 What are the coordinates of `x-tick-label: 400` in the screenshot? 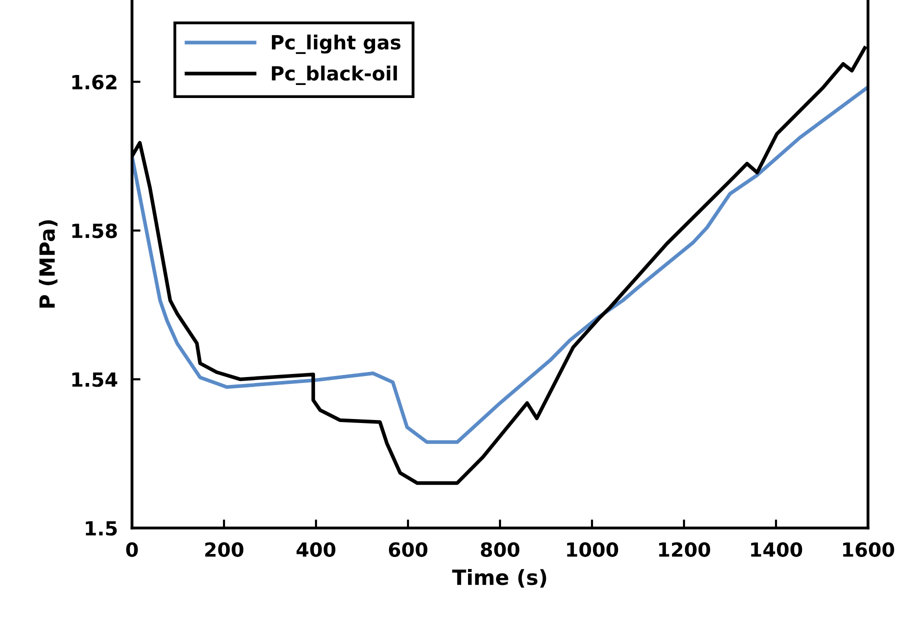 It's located at (316, 549).